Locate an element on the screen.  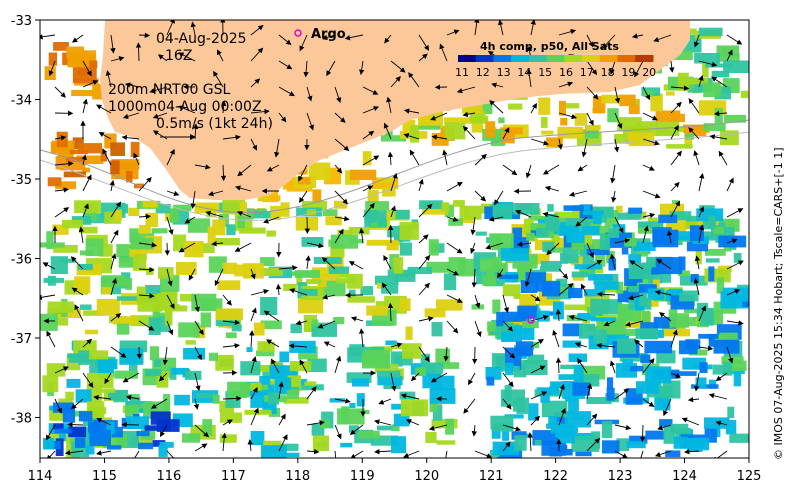
x-tick-label: 114 is located at coordinates (40, 476).